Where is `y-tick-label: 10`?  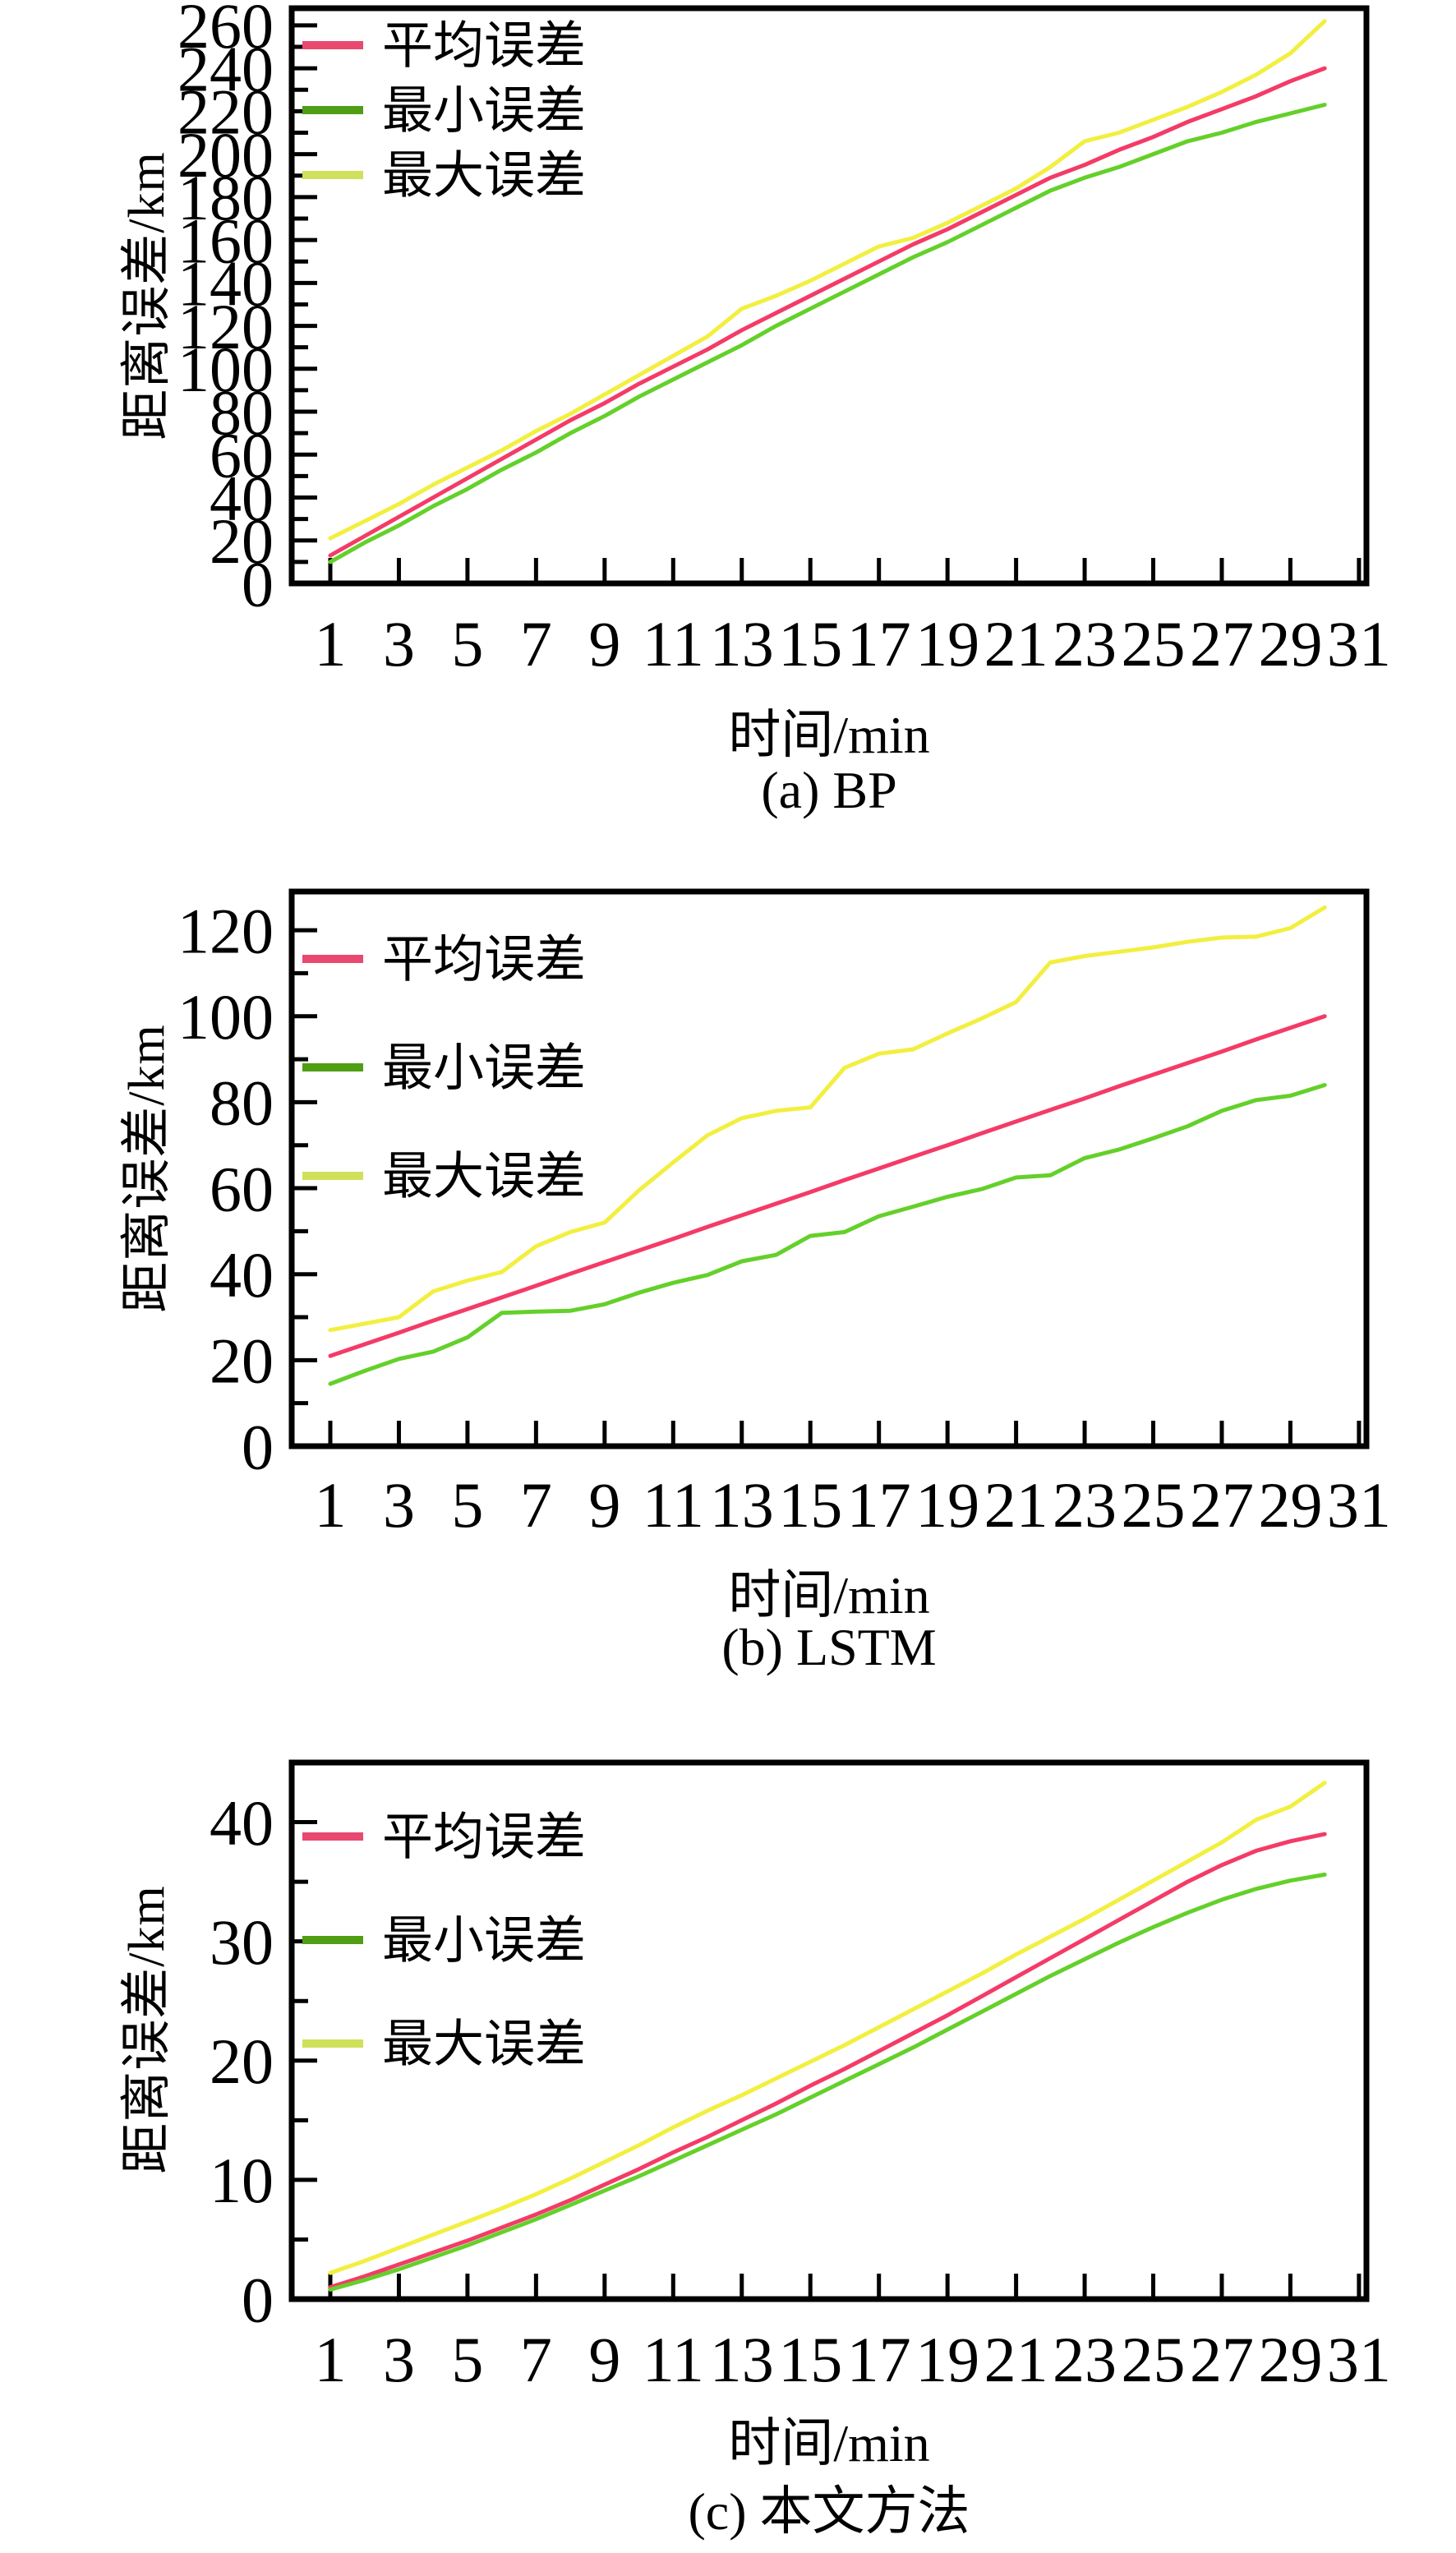 y-tick-label: 10 is located at coordinates (242, 2180).